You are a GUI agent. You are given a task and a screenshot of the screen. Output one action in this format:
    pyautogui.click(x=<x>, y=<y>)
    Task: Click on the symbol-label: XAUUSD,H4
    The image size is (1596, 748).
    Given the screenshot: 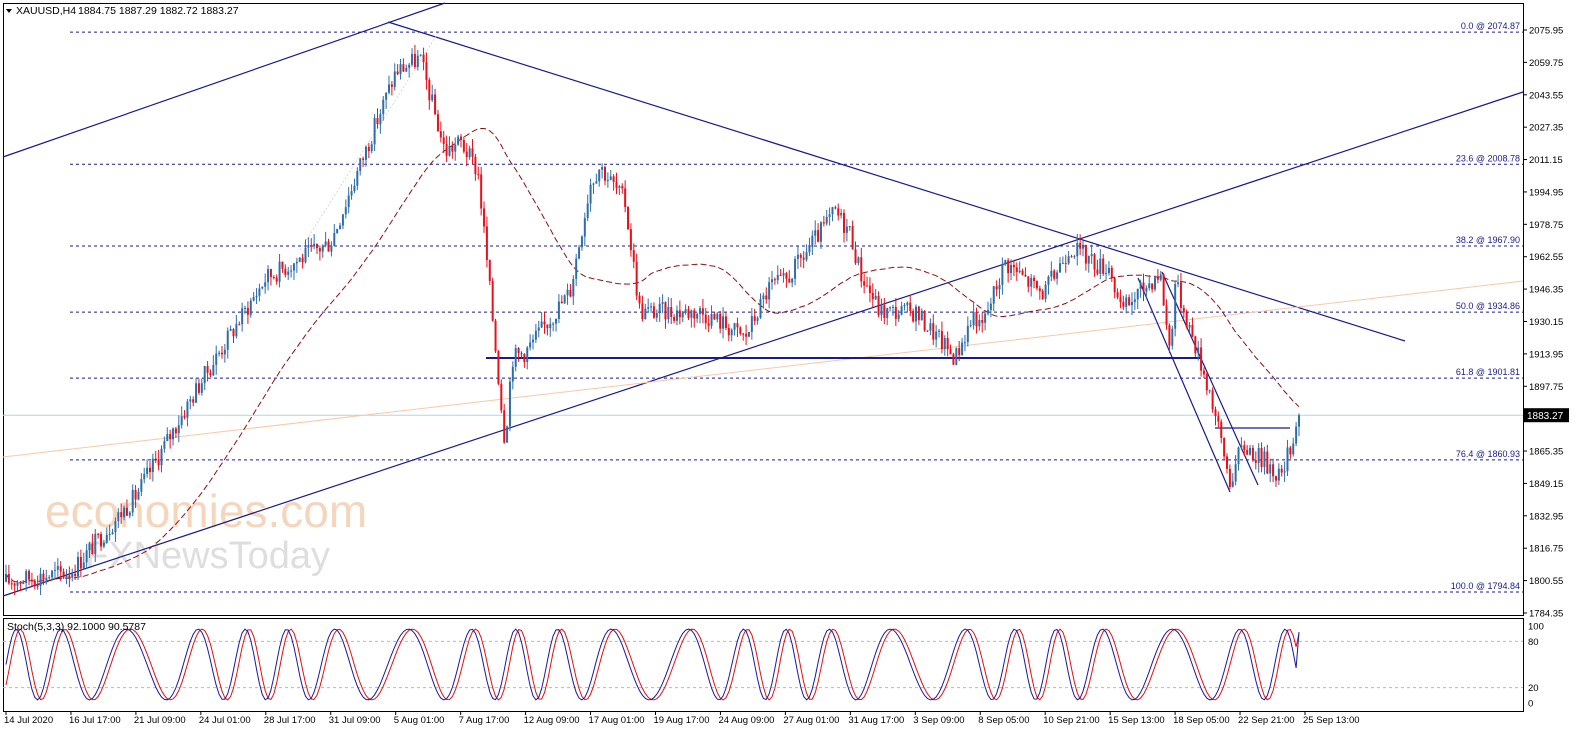 What is the action you would take?
    pyautogui.click(x=46, y=11)
    